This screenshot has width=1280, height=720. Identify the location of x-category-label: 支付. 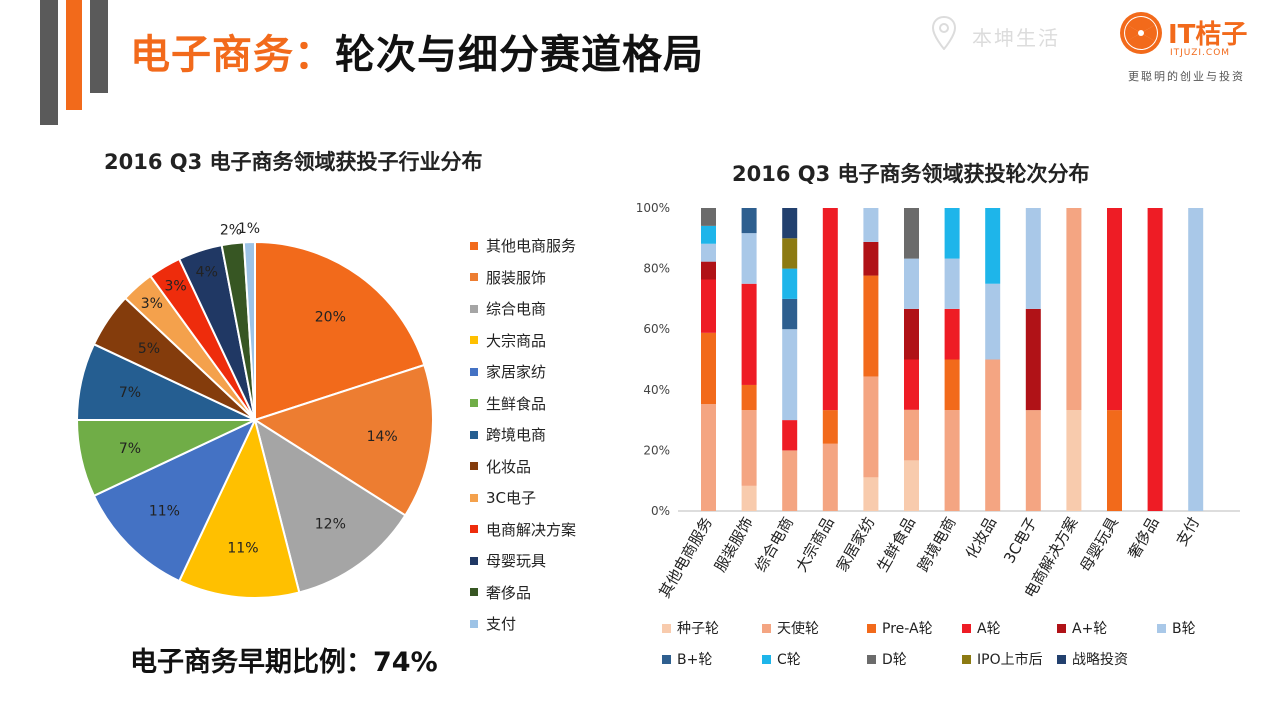
(1188, 531).